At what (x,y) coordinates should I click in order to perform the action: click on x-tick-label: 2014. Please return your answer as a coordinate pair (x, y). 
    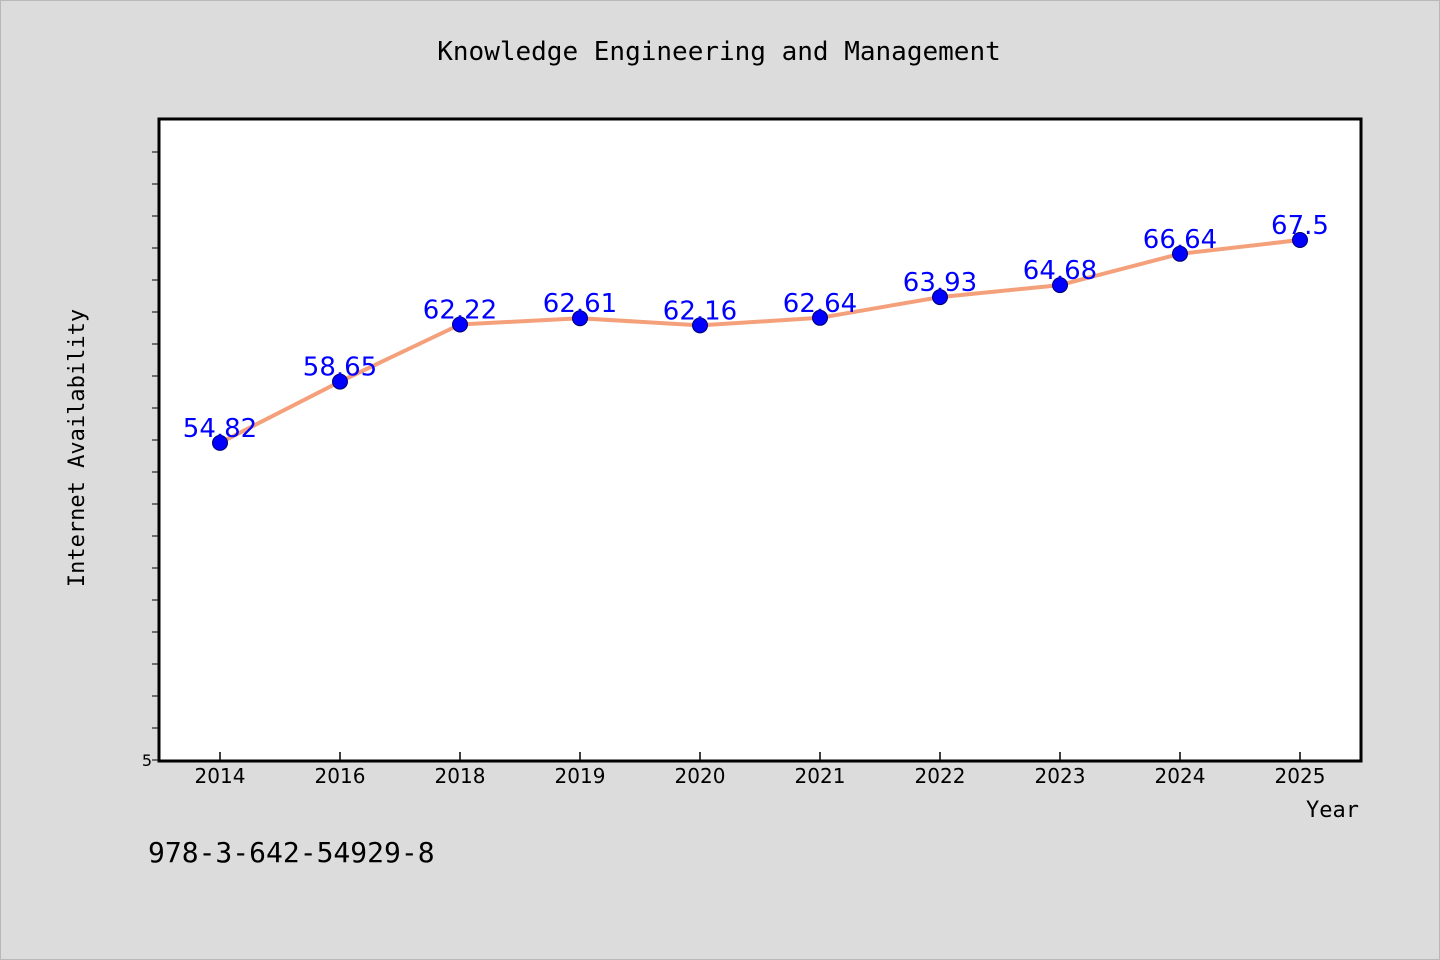
    Looking at the image, I should click on (220, 776).